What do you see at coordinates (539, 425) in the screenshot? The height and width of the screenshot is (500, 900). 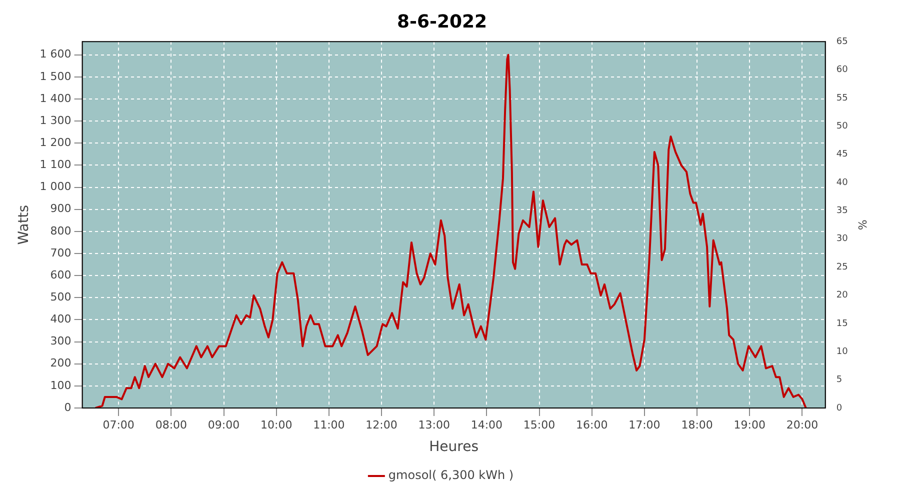 I see `x-tick-label: 15:00` at bounding box center [539, 425].